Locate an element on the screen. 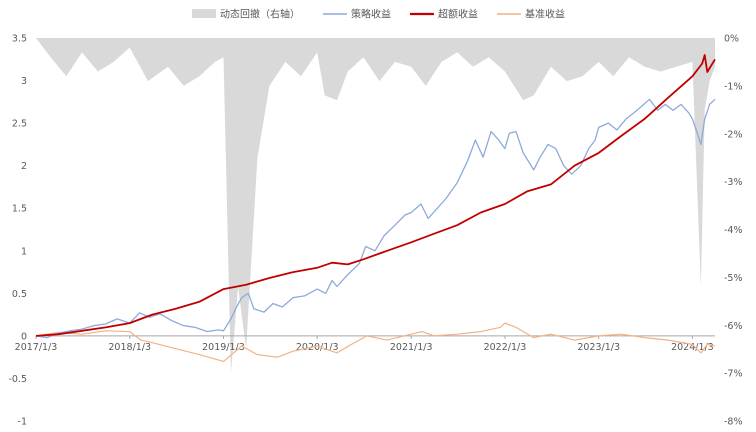  y-left-tick-label: 2.5 is located at coordinates (19, 124).